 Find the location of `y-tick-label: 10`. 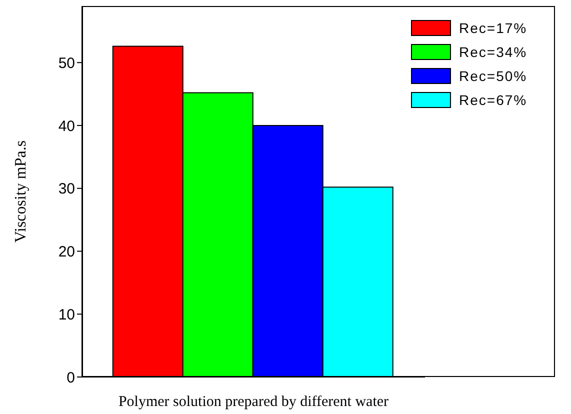

y-tick-label: 10 is located at coordinates (66, 315).